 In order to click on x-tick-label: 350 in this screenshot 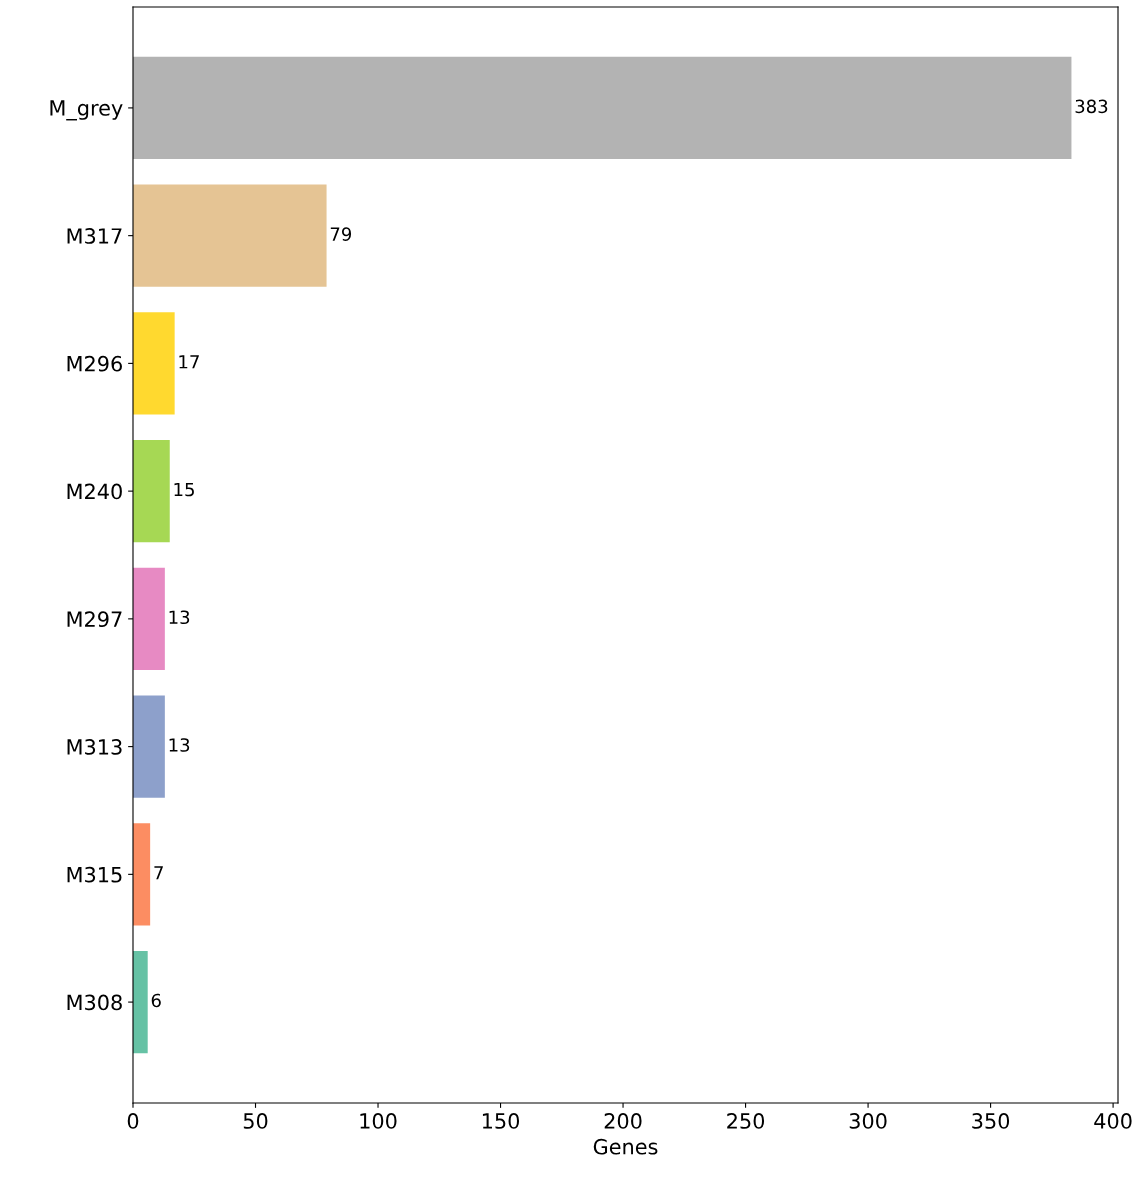, I will do `click(991, 1121)`.